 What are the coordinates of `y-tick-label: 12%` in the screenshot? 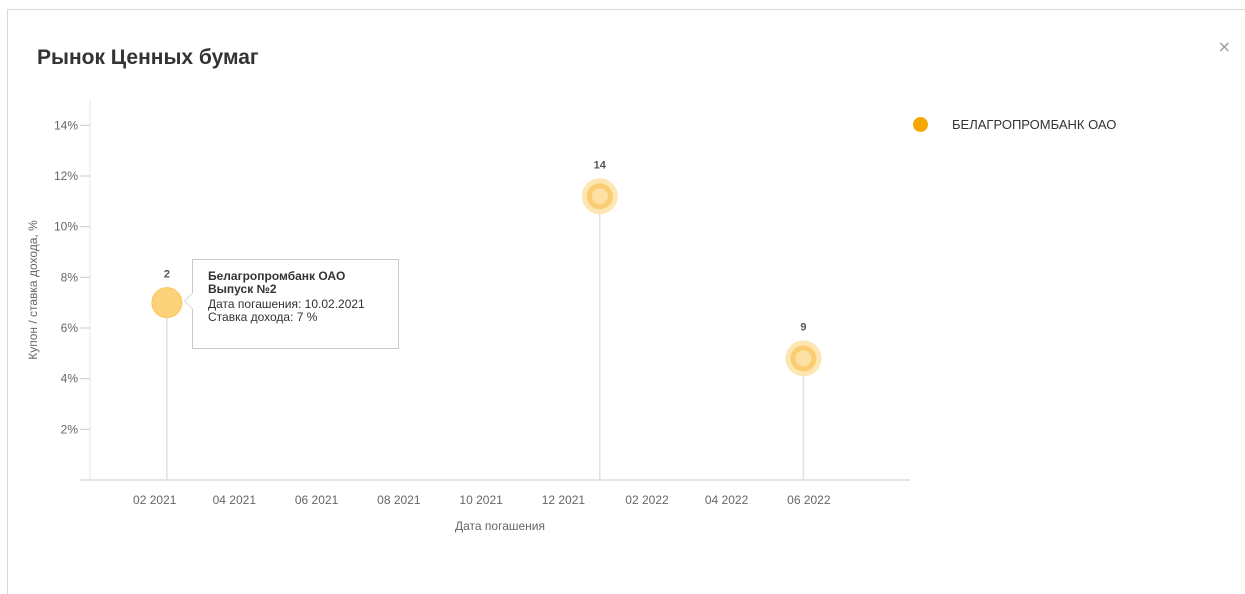 It's located at (66, 176).